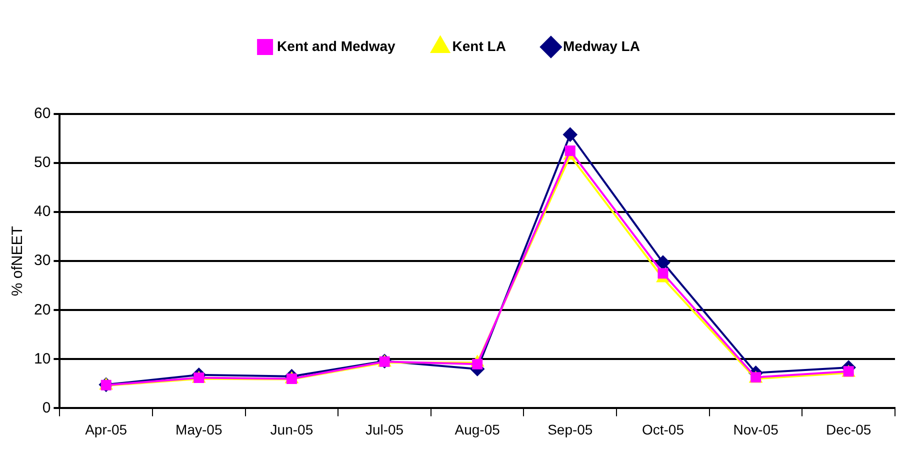 Image resolution: width=905 pixels, height=450 pixels. Describe the element at coordinates (106, 429) in the screenshot. I see `x-tick-label: Apr-05` at that location.